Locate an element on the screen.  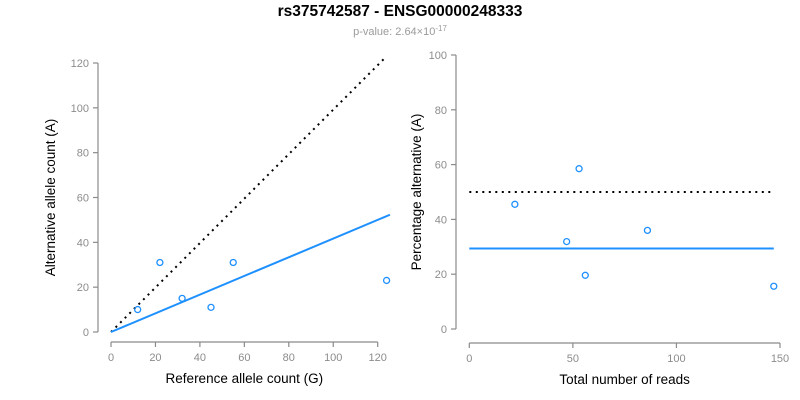
x-tick-label: 150 is located at coordinates (780, 359).